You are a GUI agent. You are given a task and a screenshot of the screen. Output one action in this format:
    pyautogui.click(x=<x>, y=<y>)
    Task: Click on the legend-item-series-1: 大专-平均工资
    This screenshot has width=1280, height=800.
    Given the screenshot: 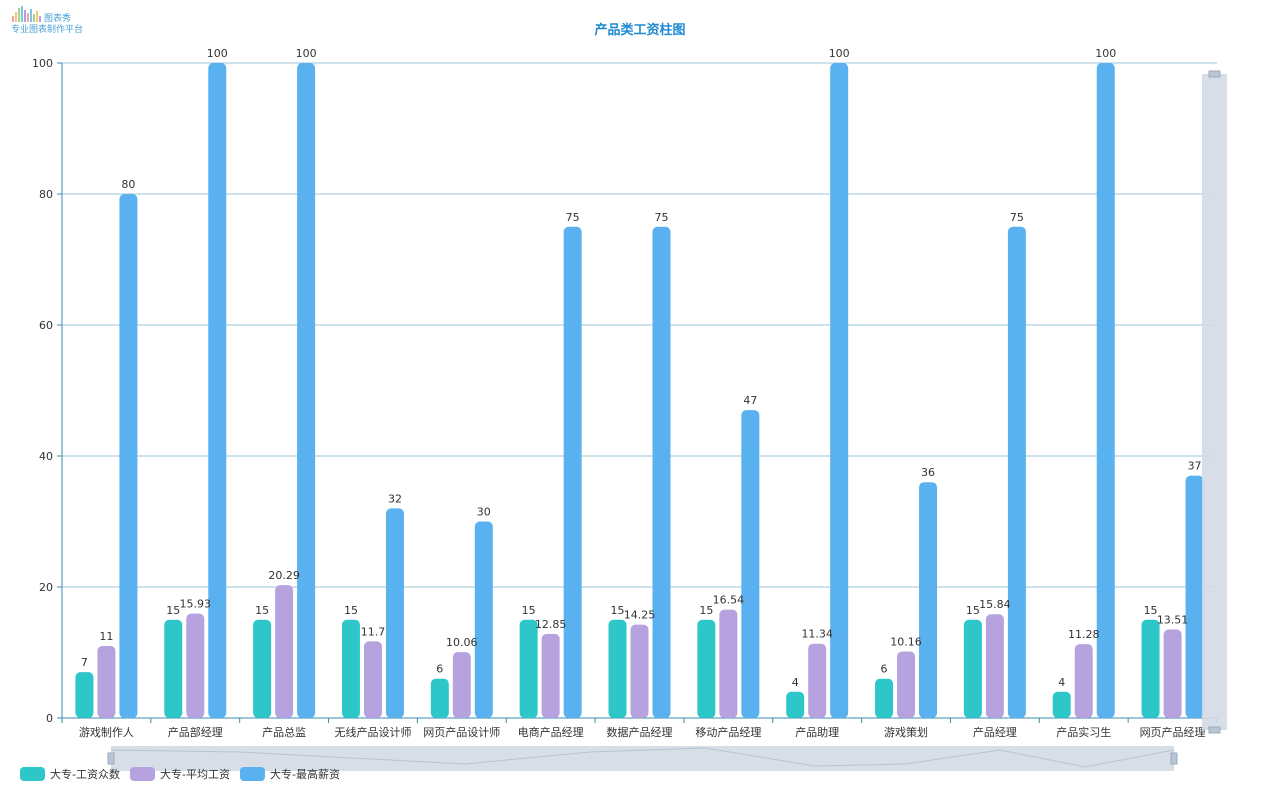 What is the action you would take?
    pyautogui.click(x=179, y=774)
    